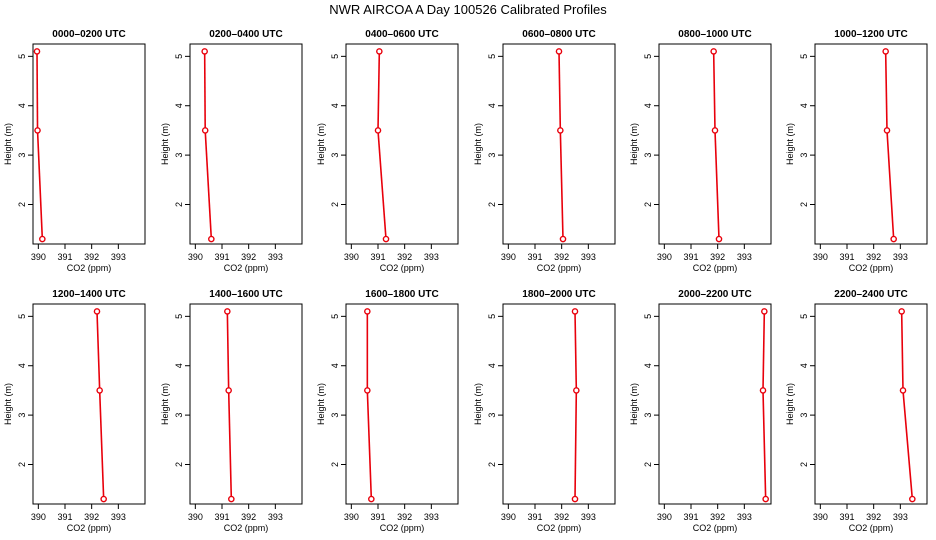  Describe the element at coordinates (22, 56) in the screenshot. I see `y-tick-label: 5` at that location.